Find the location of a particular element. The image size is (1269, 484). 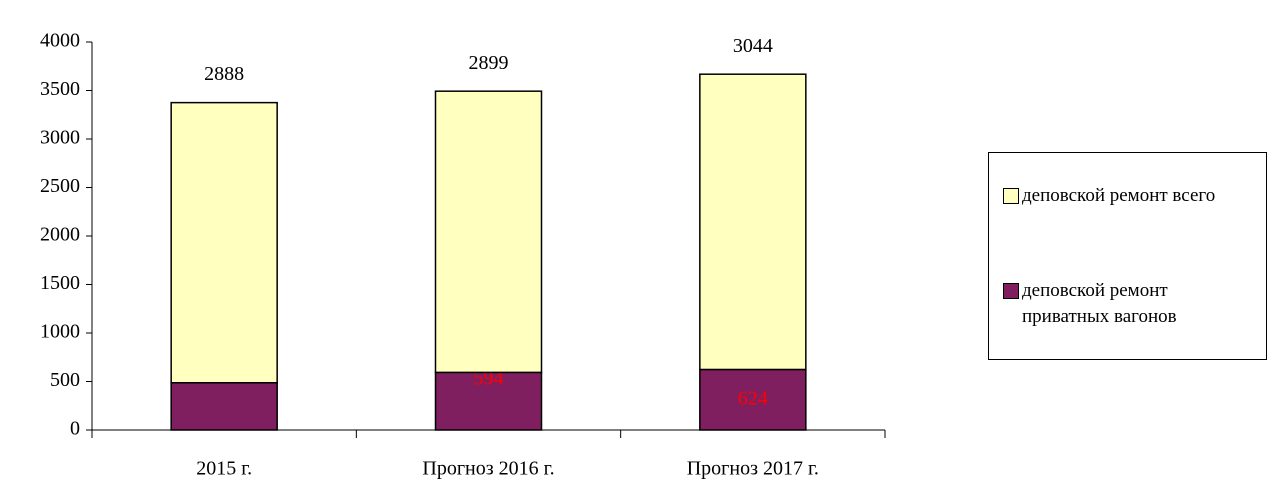

y-tick-label: 1500 is located at coordinates (60, 283).